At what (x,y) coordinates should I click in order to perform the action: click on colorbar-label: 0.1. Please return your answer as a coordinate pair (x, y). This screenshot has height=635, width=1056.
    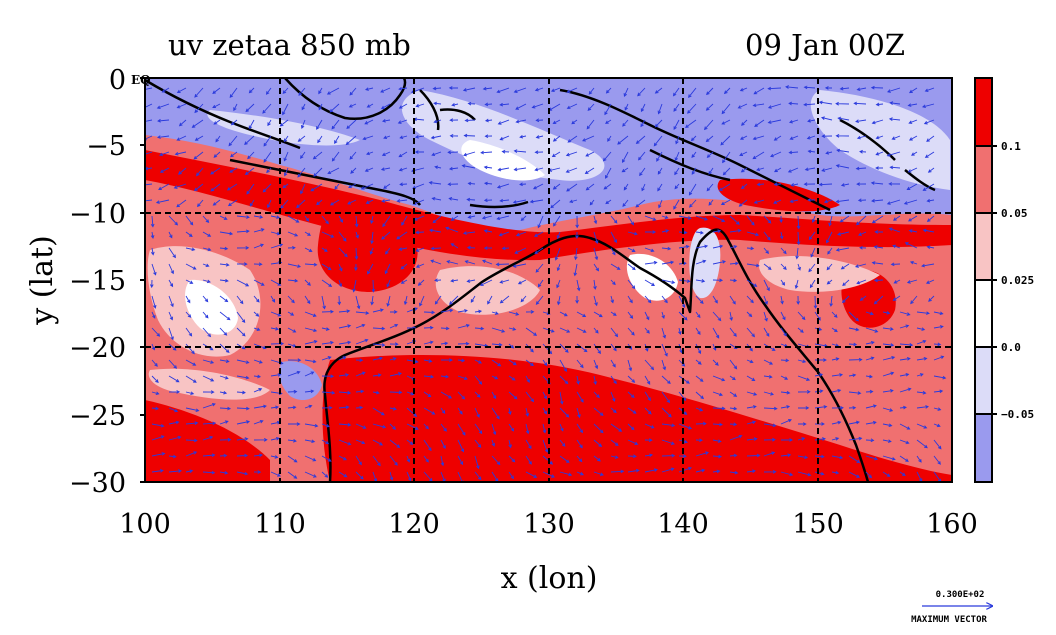
    Looking at the image, I should click on (1011, 146).